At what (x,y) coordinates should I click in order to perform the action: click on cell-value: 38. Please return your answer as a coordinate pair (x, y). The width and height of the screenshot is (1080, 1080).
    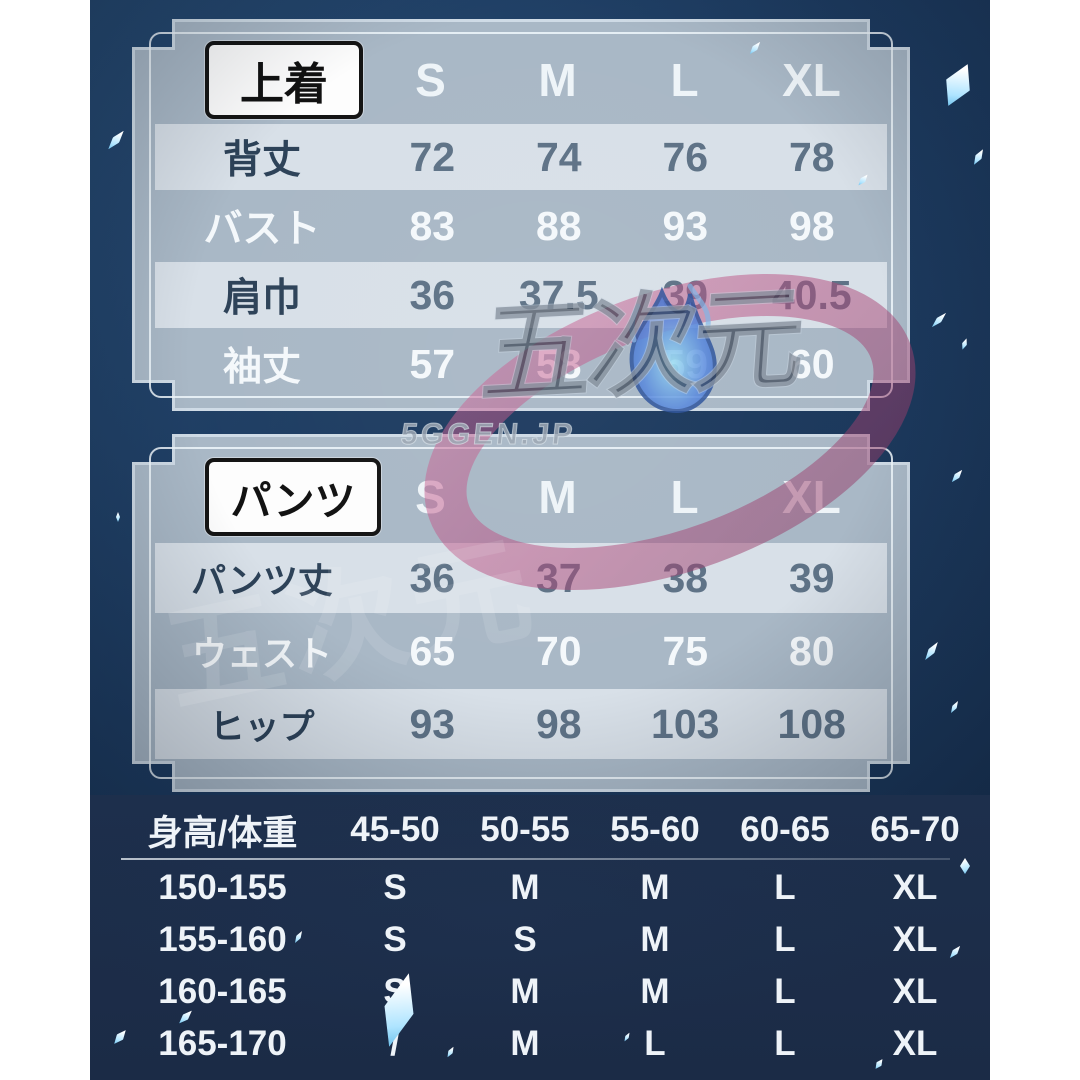
    Looking at the image, I should click on (685, 577).